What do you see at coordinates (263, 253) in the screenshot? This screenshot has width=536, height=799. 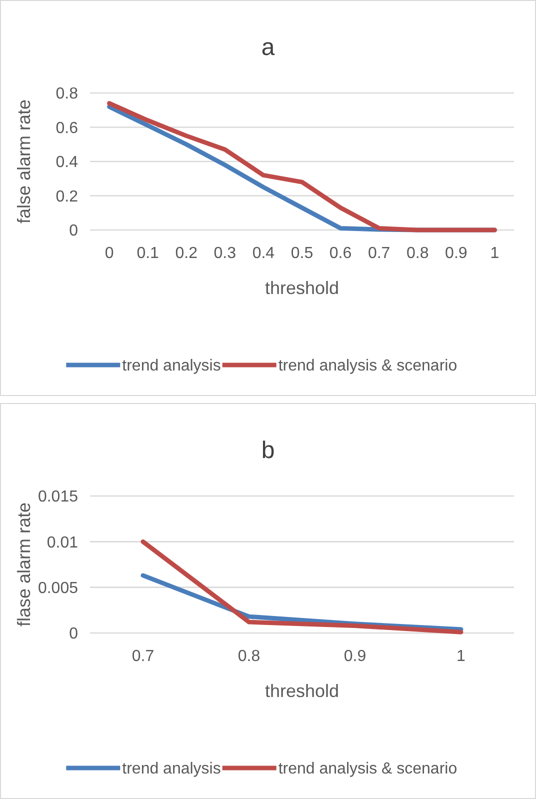 I see `x-tick-label: 0.4` at bounding box center [263, 253].